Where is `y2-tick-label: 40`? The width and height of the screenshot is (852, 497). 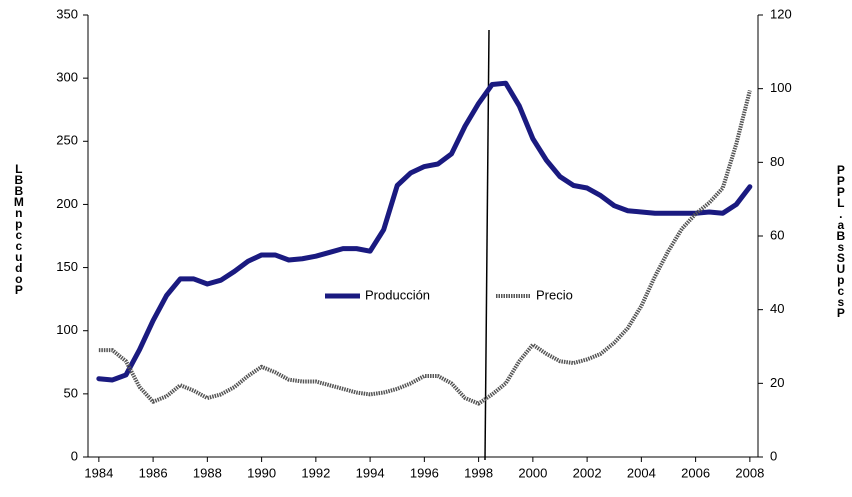
y2-tick-label: 40 is located at coordinates (777, 308).